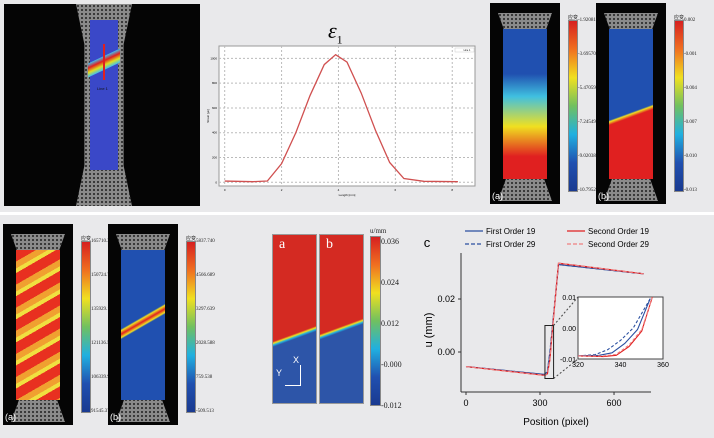 The width and height of the screenshot is (714, 438). I want to click on divider, so click(357, 213).